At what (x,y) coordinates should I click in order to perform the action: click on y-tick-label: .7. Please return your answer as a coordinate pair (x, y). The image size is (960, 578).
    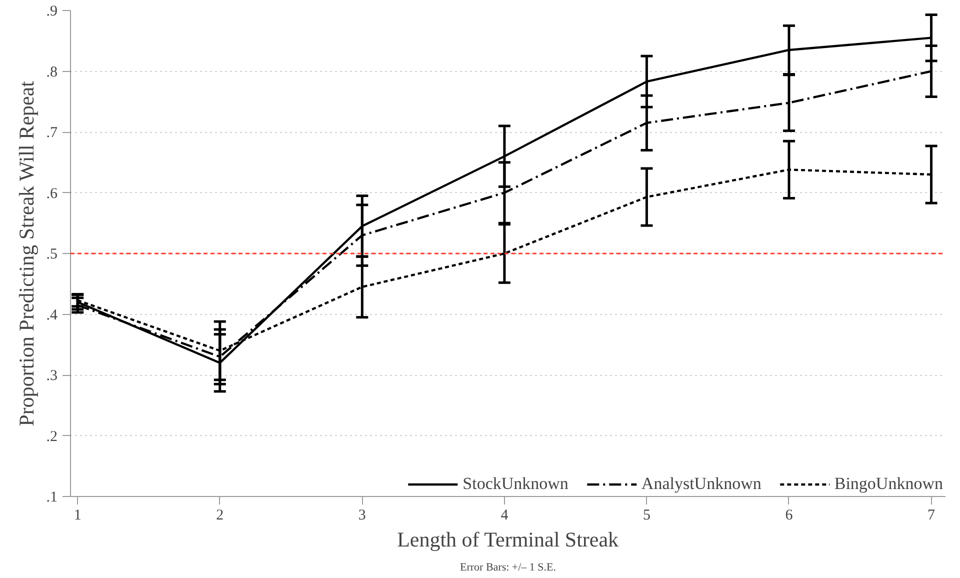
    Looking at the image, I should click on (52, 133).